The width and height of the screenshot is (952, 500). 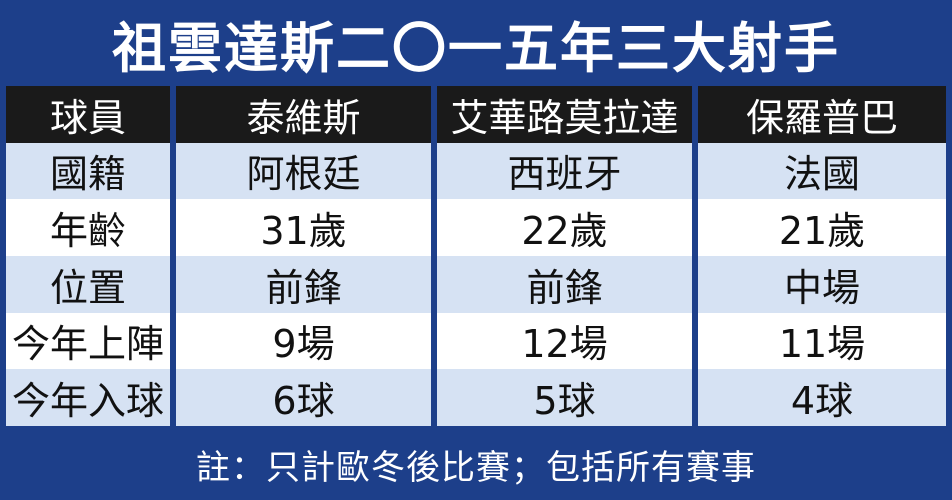 I want to click on table-cell: 11場, so click(x=822, y=341).